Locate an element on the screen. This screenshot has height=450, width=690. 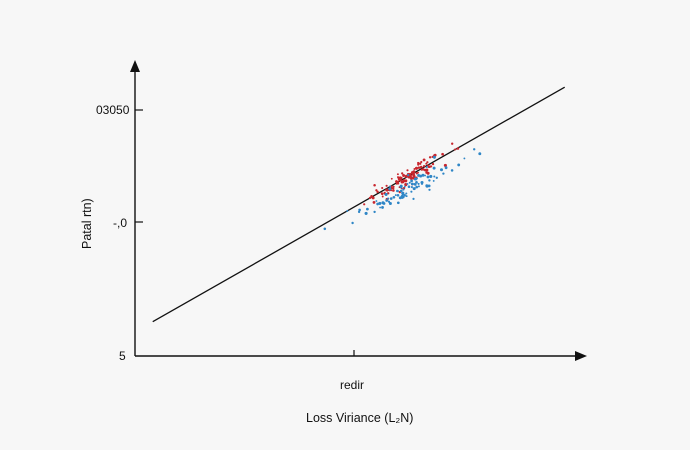
y-axis-arrow-icon is located at coordinates (135, 66).